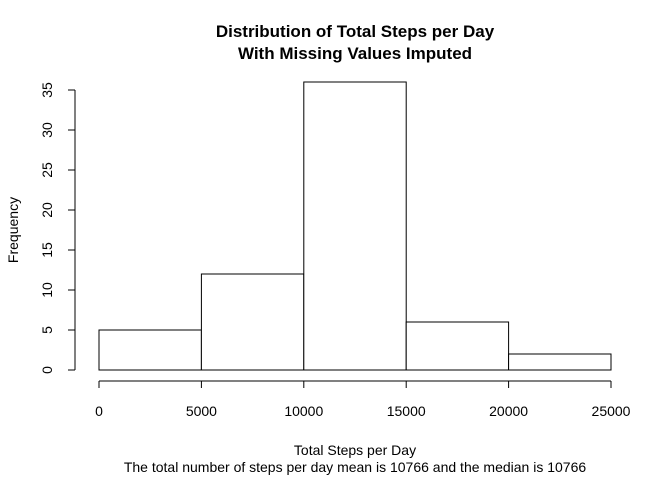 The height and width of the screenshot is (480, 672). Describe the element at coordinates (355, 31) in the screenshot. I see `chart-title-line-1: Distribution of Total Steps per Day` at that location.